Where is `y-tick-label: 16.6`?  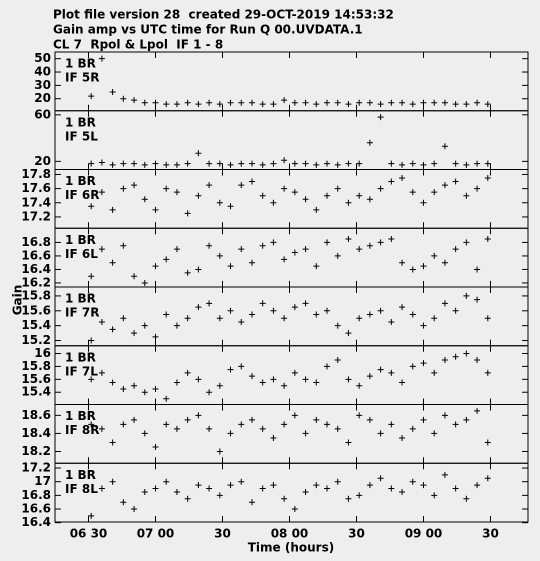 y-tick-label: 16.6 is located at coordinates (36, 255).